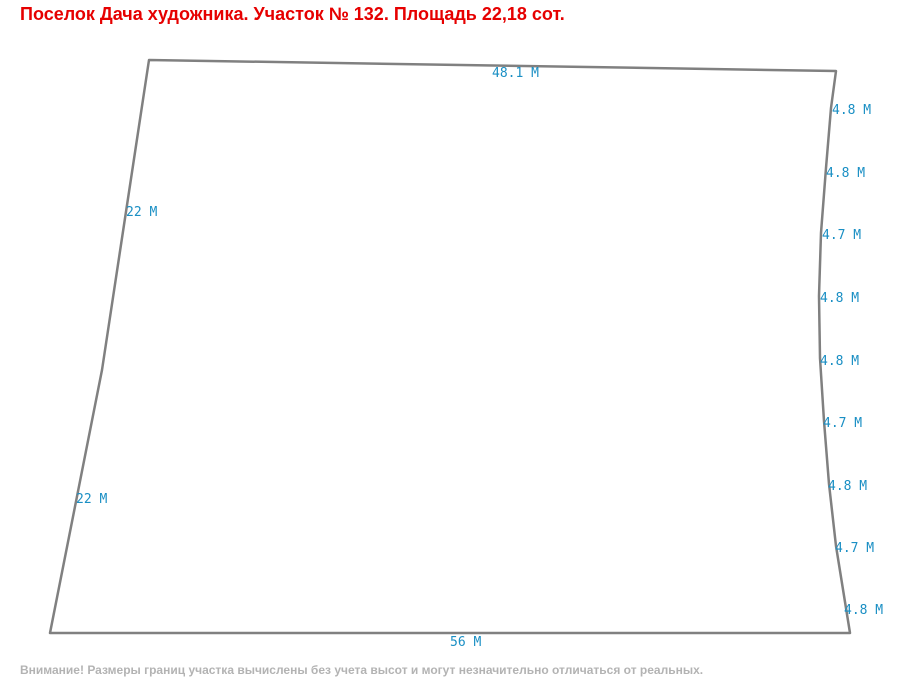 This screenshot has height=695, width=900. Describe the element at coordinates (854, 548) in the screenshot. I see `dim-right-8: 4.7 М` at that location.